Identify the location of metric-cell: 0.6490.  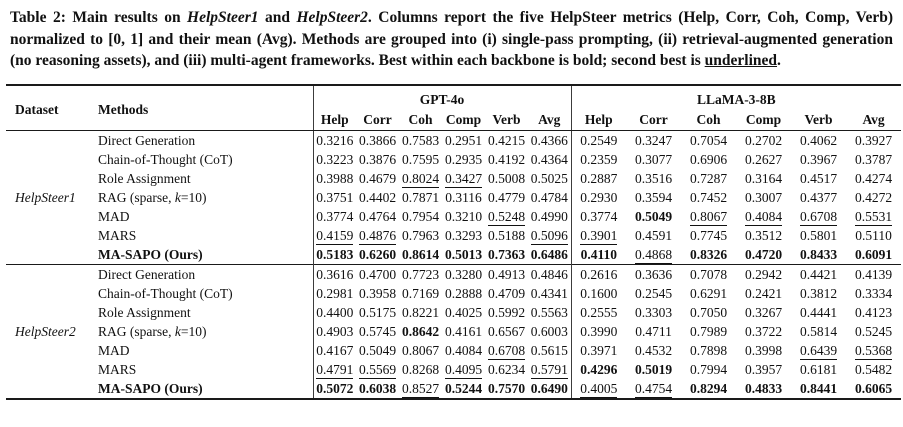
(549, 389).